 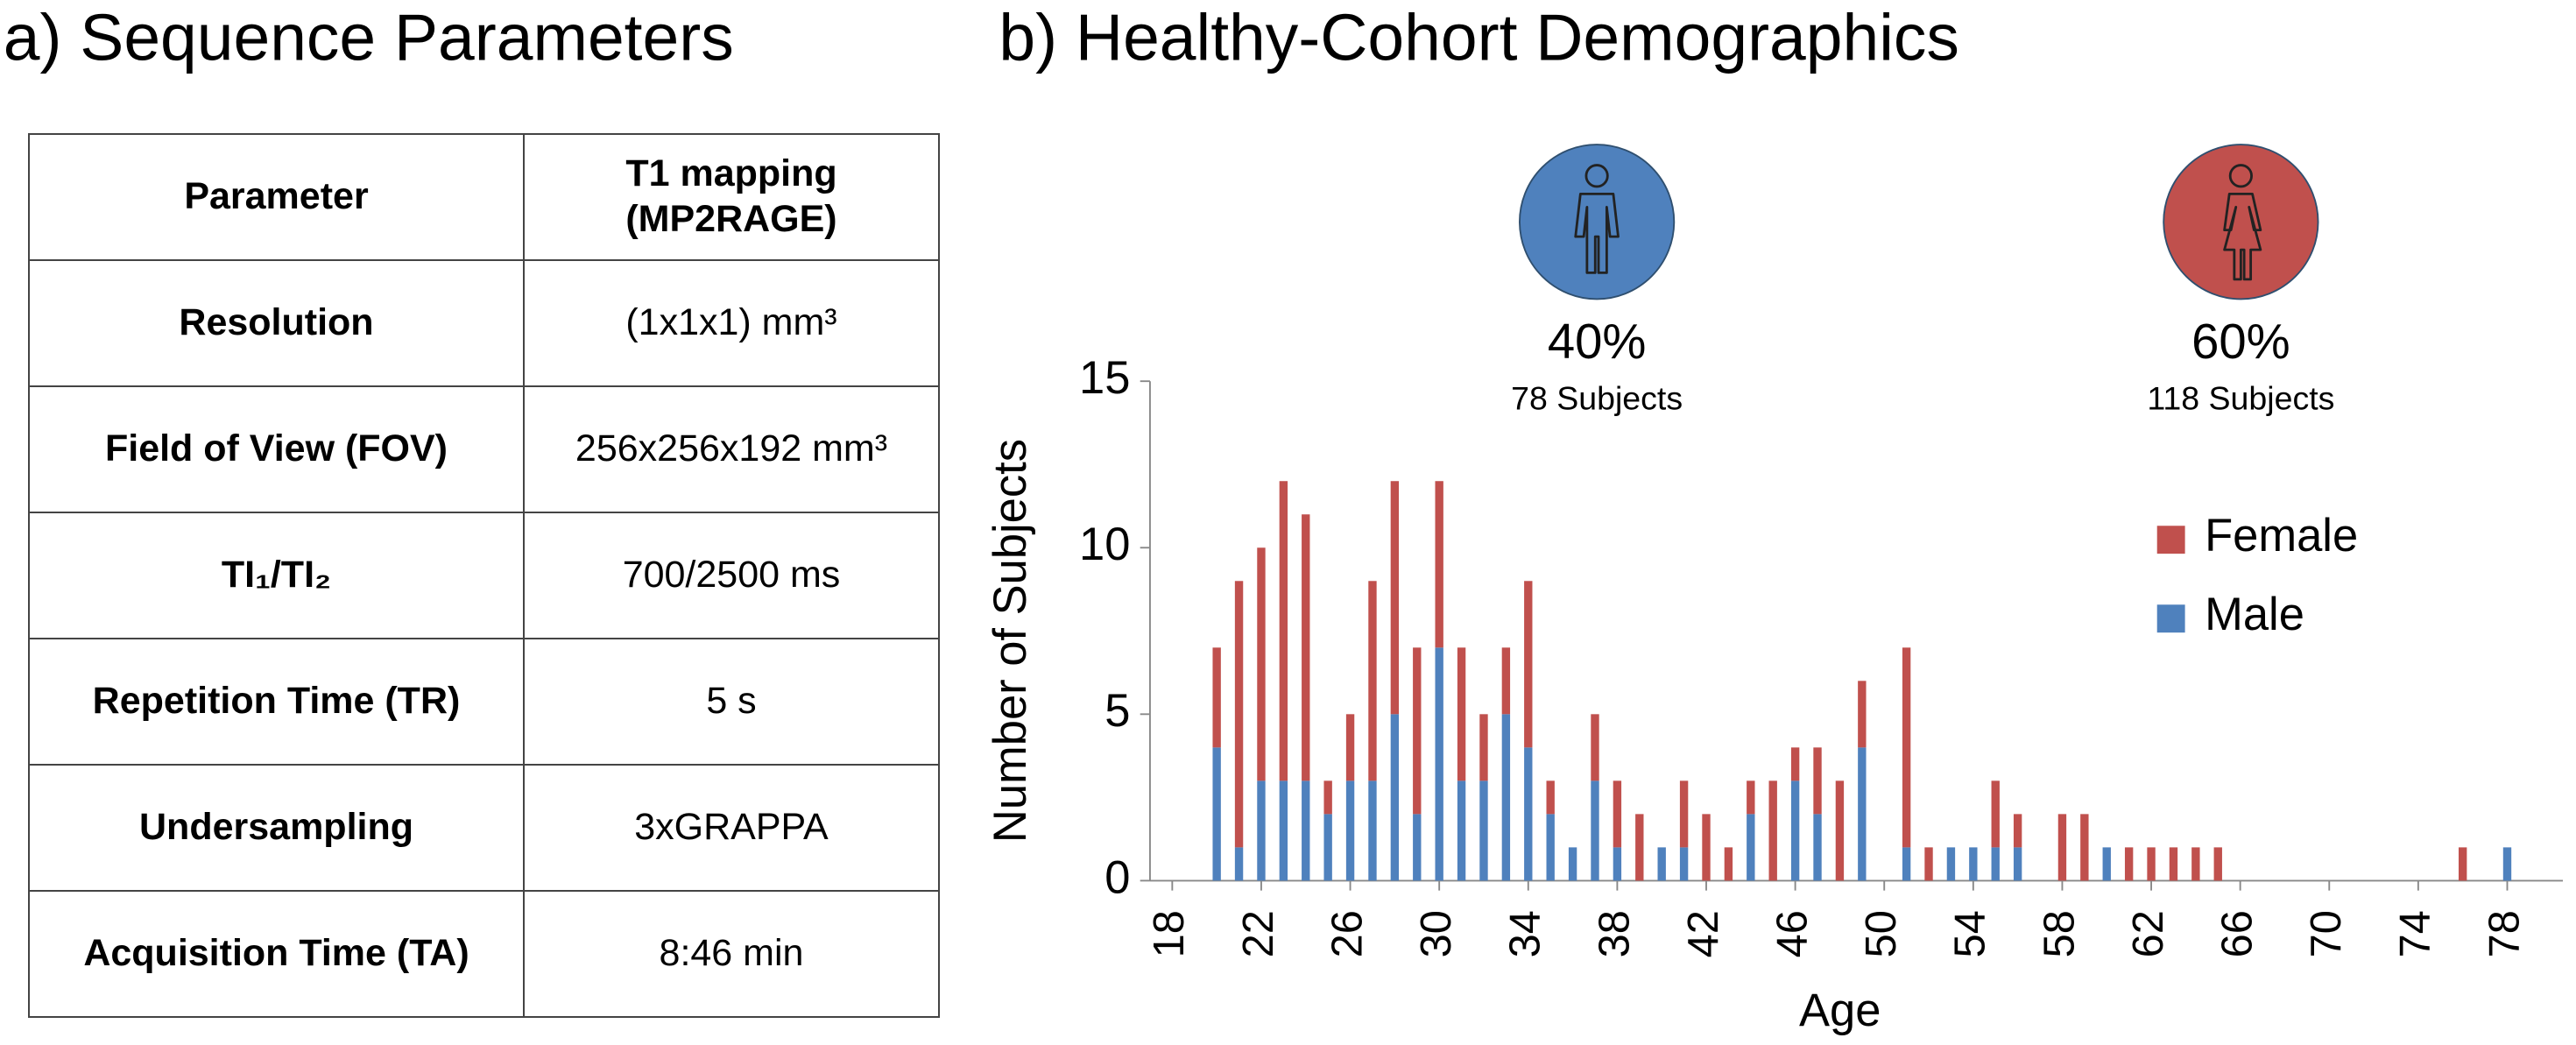 What do you see at coordinates (2254, 614) in the screenshot?
I see `legend-label: Male` at bounding box center [2254, 614].